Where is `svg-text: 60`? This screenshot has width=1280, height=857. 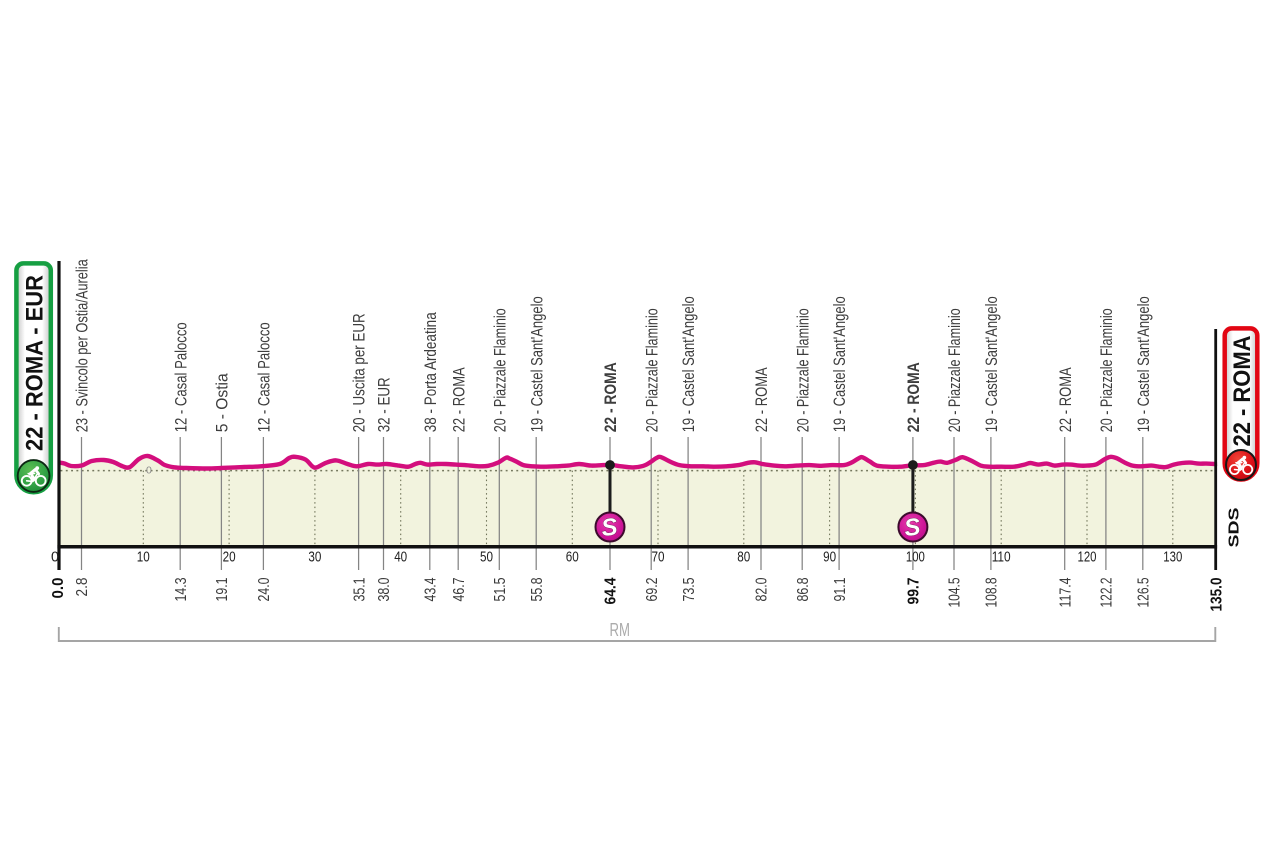
svg-text: 60 is located at coordinates (572, 558).